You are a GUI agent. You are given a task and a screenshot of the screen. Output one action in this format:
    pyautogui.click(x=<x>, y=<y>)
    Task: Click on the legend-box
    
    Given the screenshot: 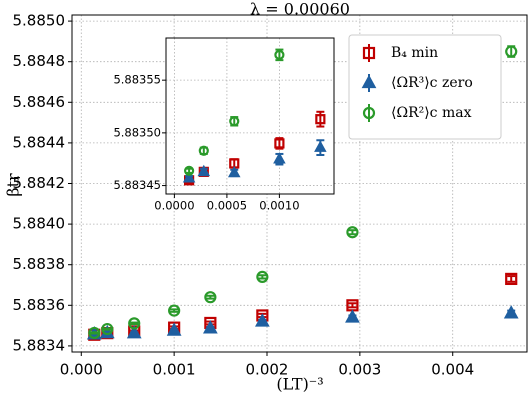 What is the action you would take?
    pyautogui.click(x=425, y=87)
    